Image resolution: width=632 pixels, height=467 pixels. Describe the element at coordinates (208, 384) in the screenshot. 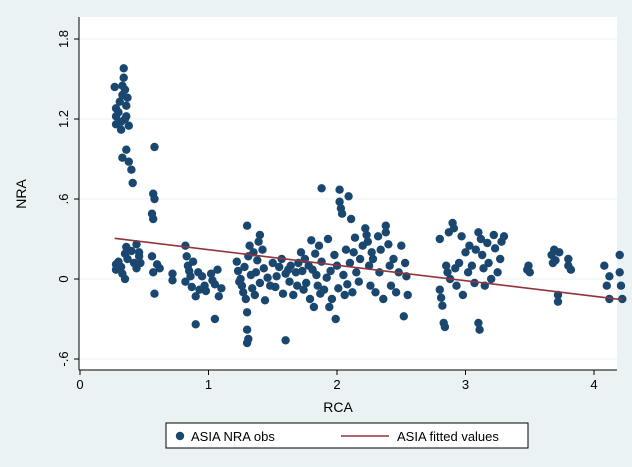

I see `x-tick-label: 1` at that location.